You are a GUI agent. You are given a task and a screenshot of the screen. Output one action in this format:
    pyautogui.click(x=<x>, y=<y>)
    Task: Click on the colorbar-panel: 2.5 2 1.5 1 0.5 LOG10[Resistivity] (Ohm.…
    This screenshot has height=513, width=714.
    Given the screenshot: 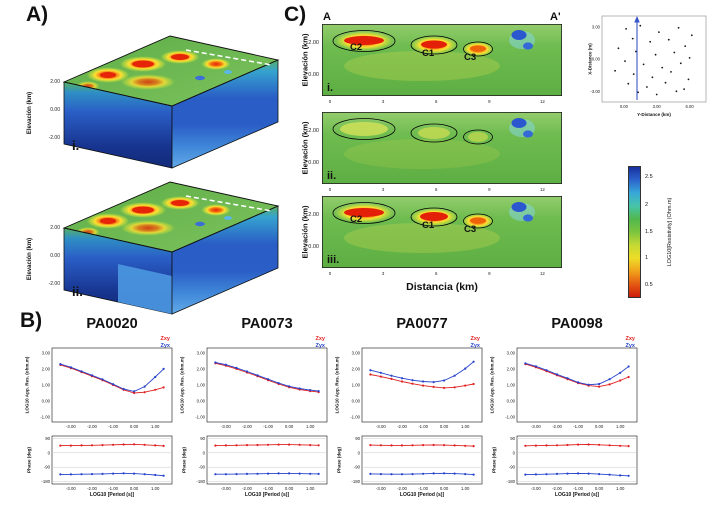 What is the action you would take?
    pyautogui.click(x=658, y=235)
    